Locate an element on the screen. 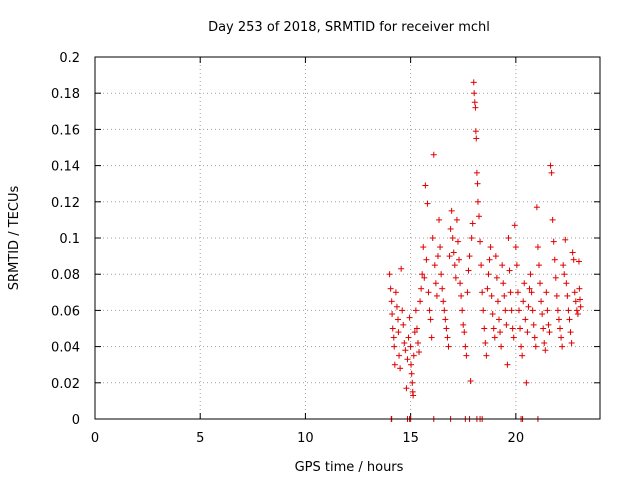  x-tick-label: 15 is located at coordinates (410, 438).